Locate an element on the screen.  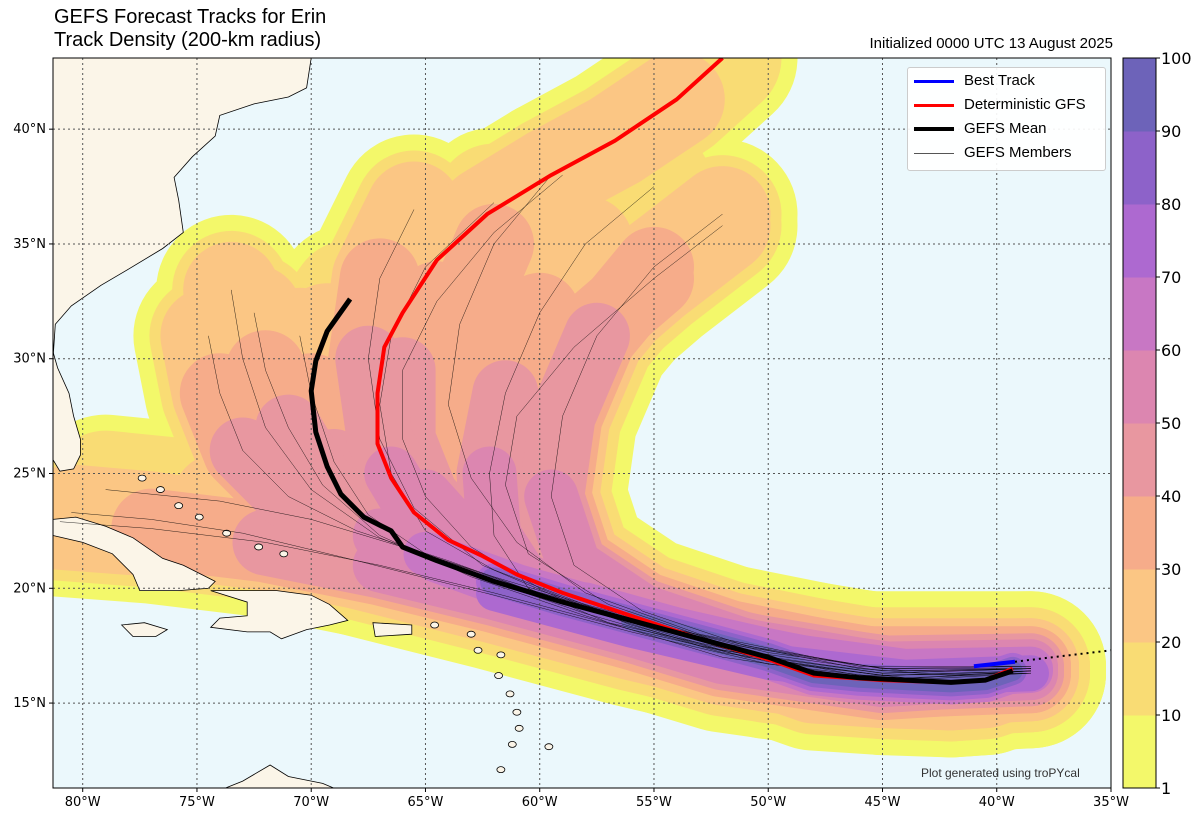
lat-tick-label: 40°N is located at coordinates (29, 129).